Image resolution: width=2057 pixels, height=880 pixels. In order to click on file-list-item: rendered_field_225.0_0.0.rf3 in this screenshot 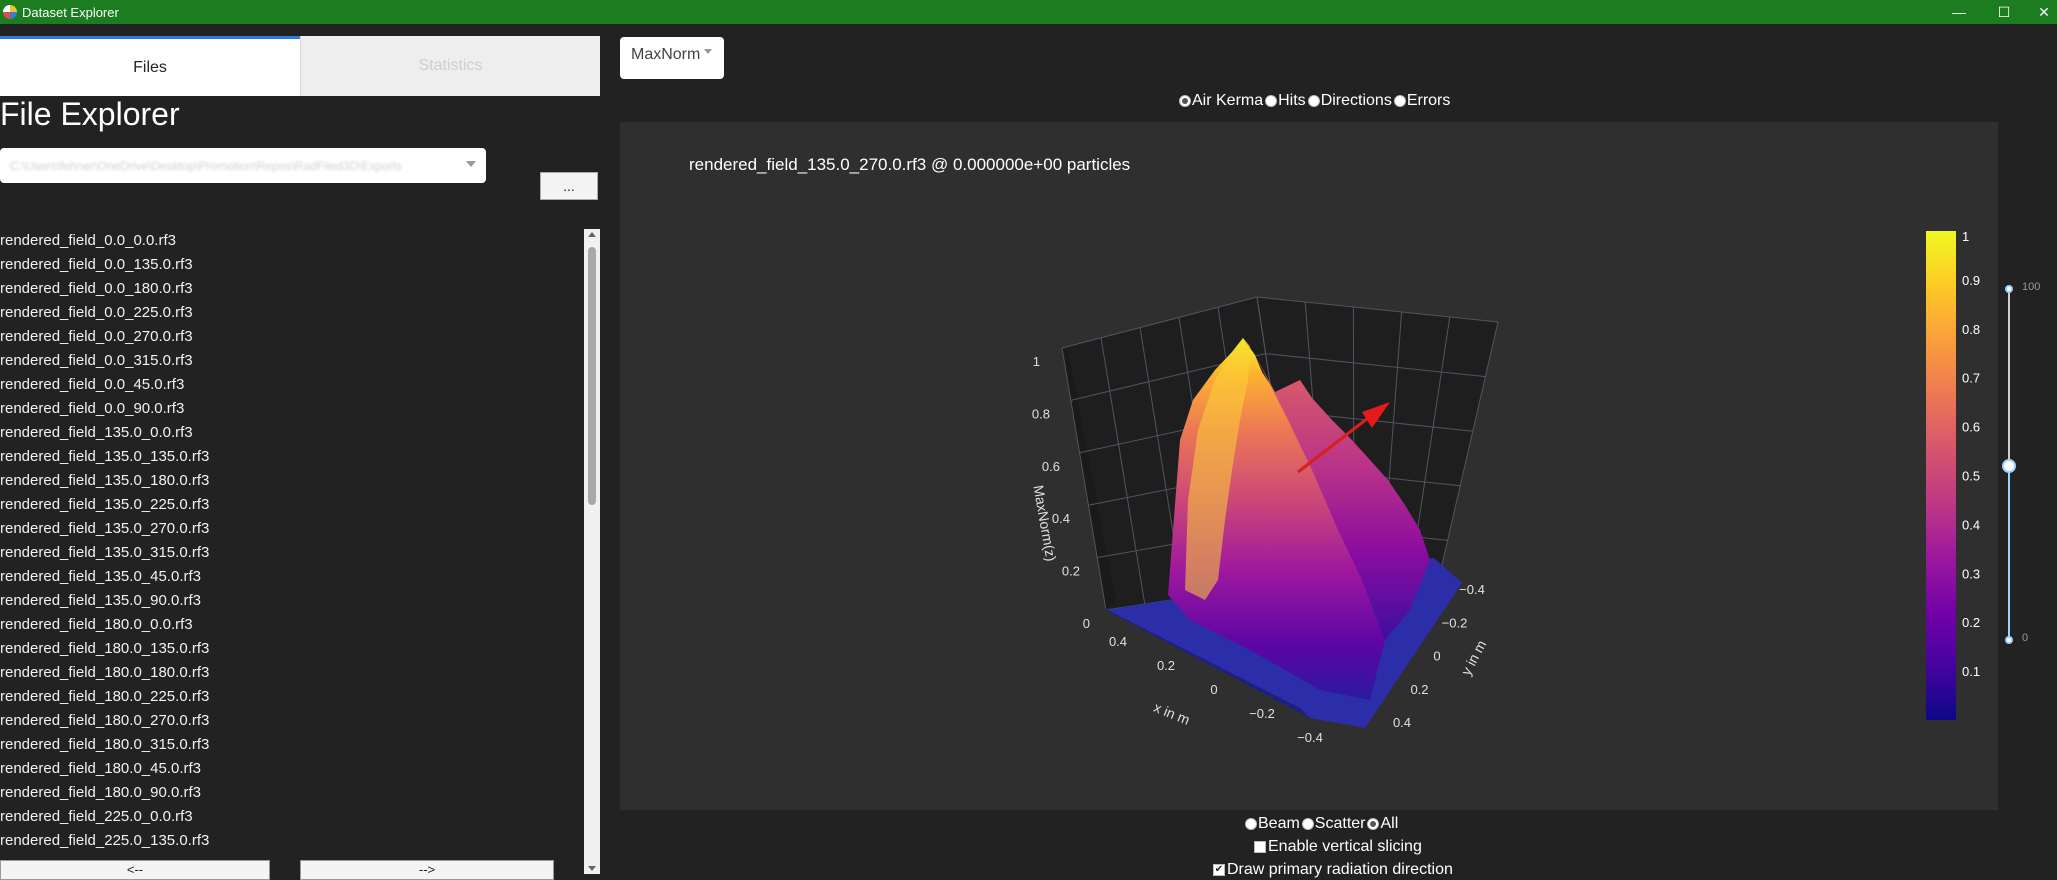, I will do `click(96, 816)`.